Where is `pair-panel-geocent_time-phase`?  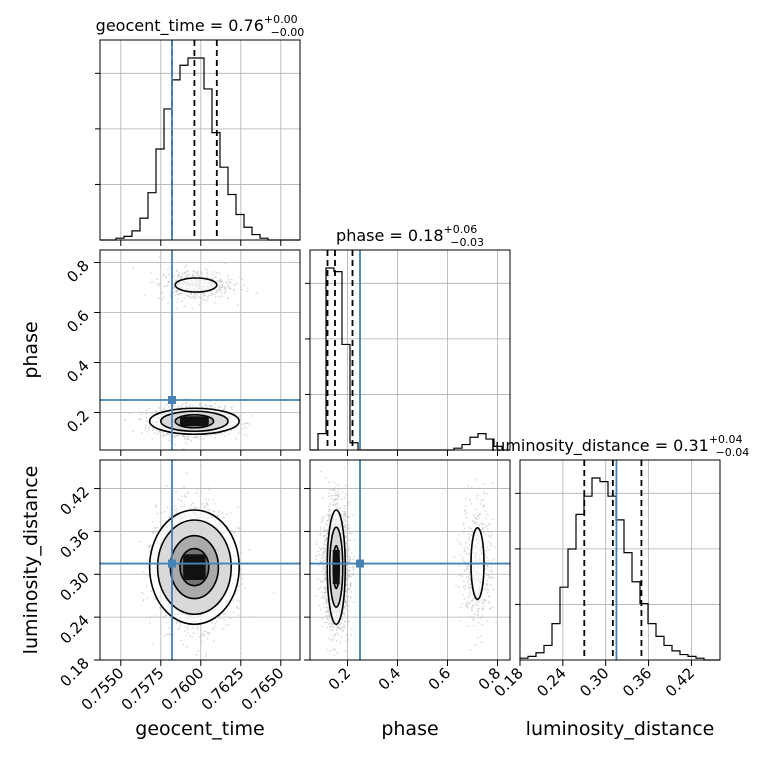 pair-panel-geocent_time-phase is located at coordinates (197, 352).